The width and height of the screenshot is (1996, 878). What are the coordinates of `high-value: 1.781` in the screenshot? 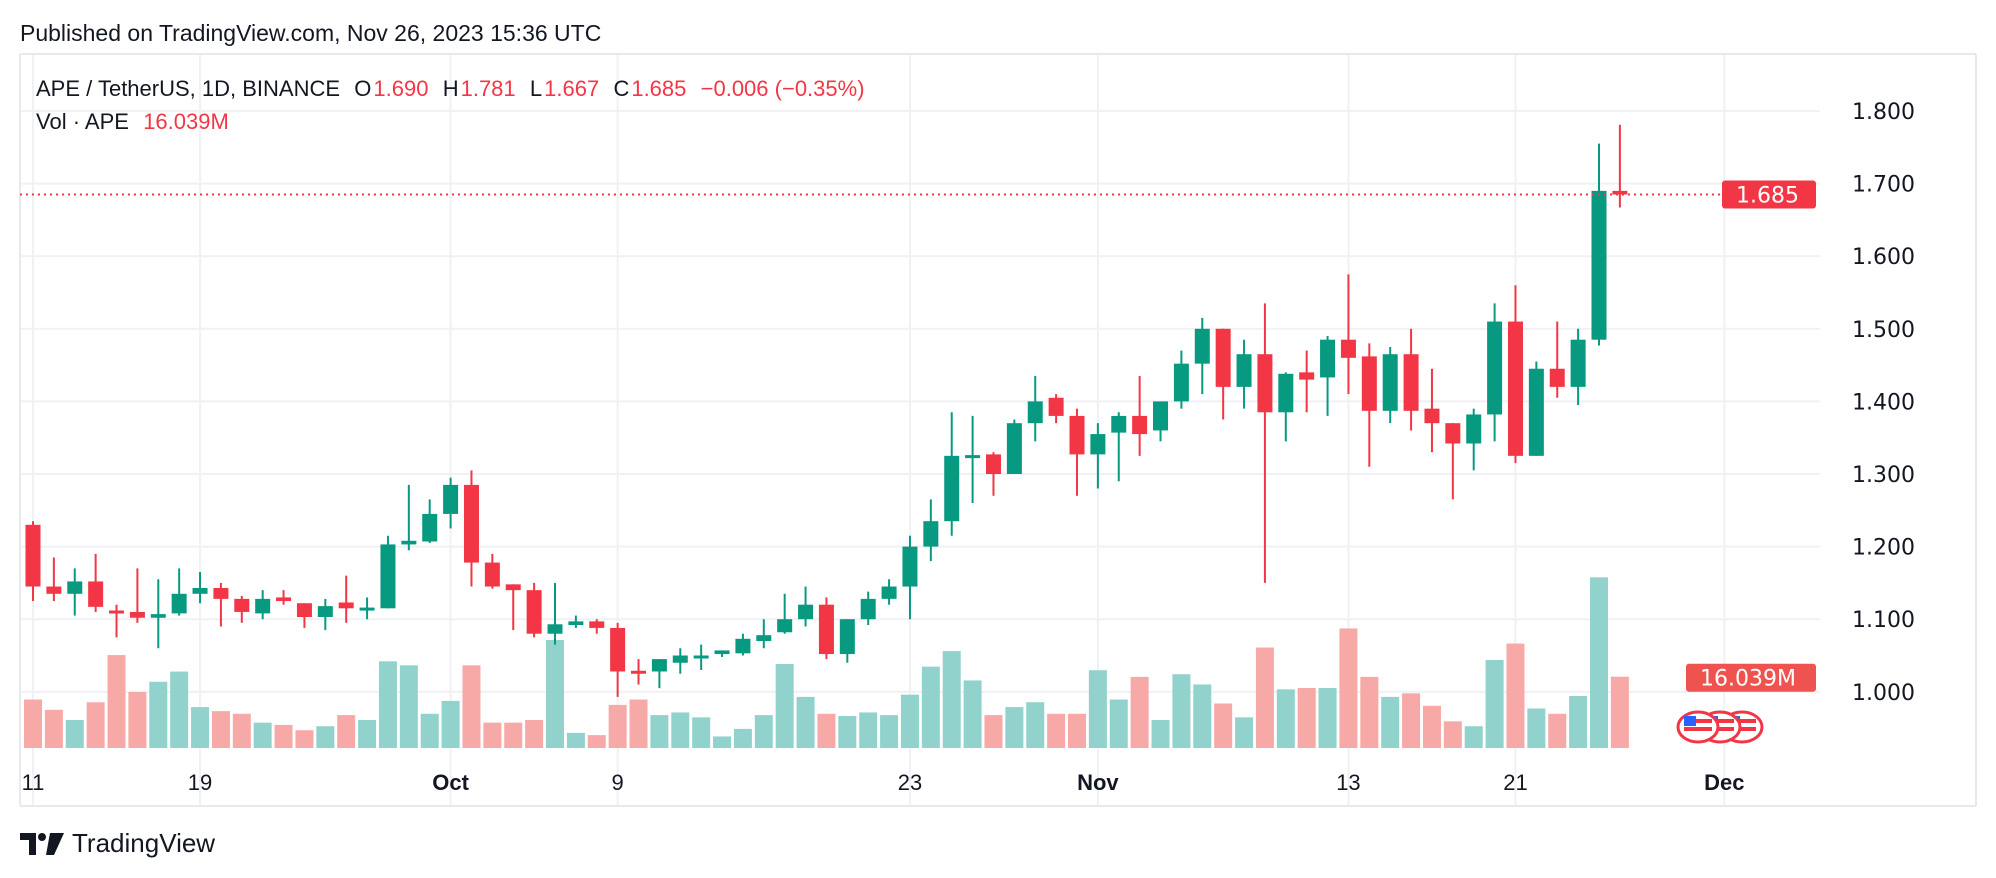 It's located at (488, 88).